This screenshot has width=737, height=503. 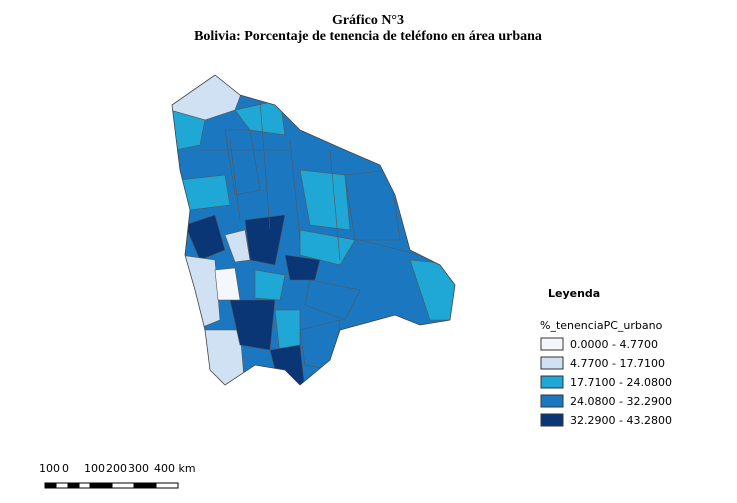 I want to click on scale-bar: 100 0 100 200 300 400 km, so click(x=117, y=475).